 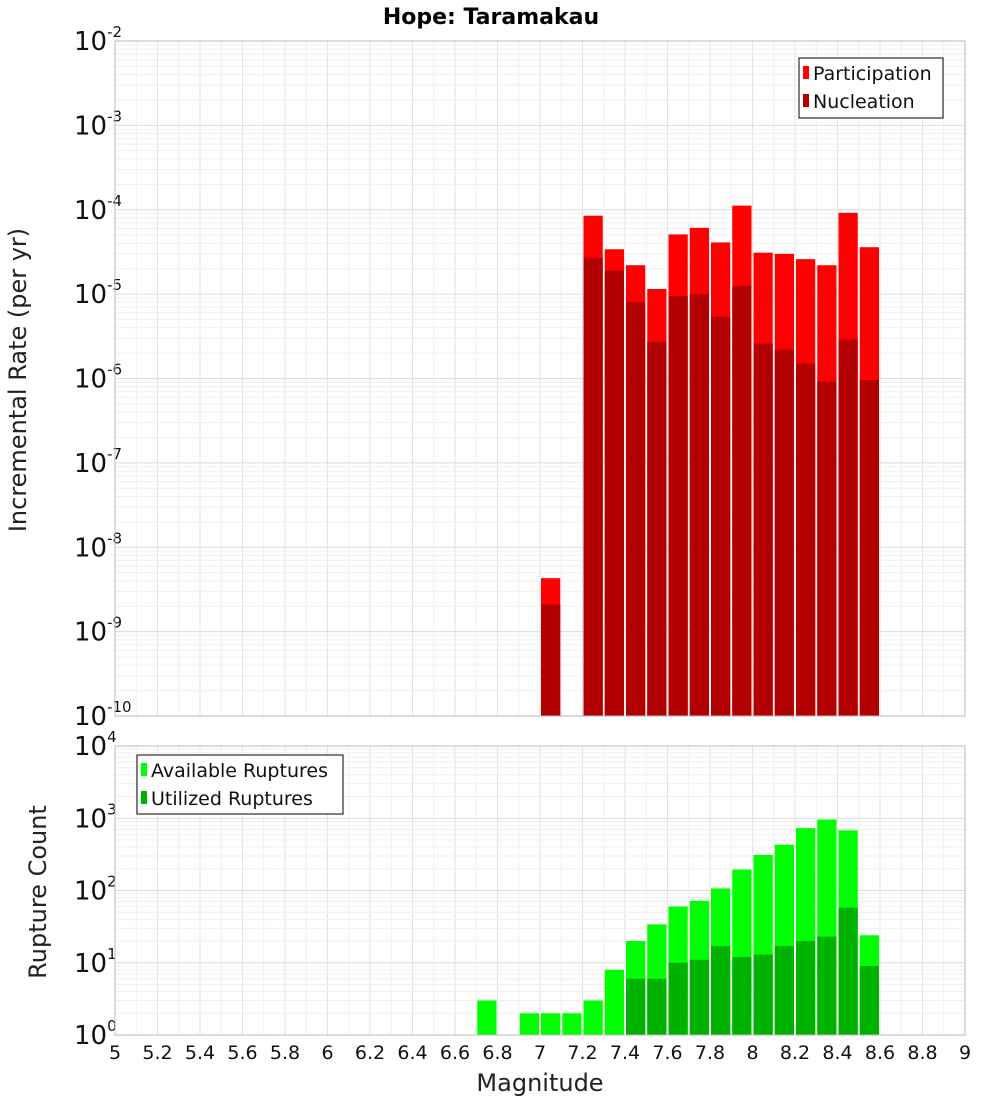 I want to click on y-tick-label: 10⁰, so click(x=95, y=1034).